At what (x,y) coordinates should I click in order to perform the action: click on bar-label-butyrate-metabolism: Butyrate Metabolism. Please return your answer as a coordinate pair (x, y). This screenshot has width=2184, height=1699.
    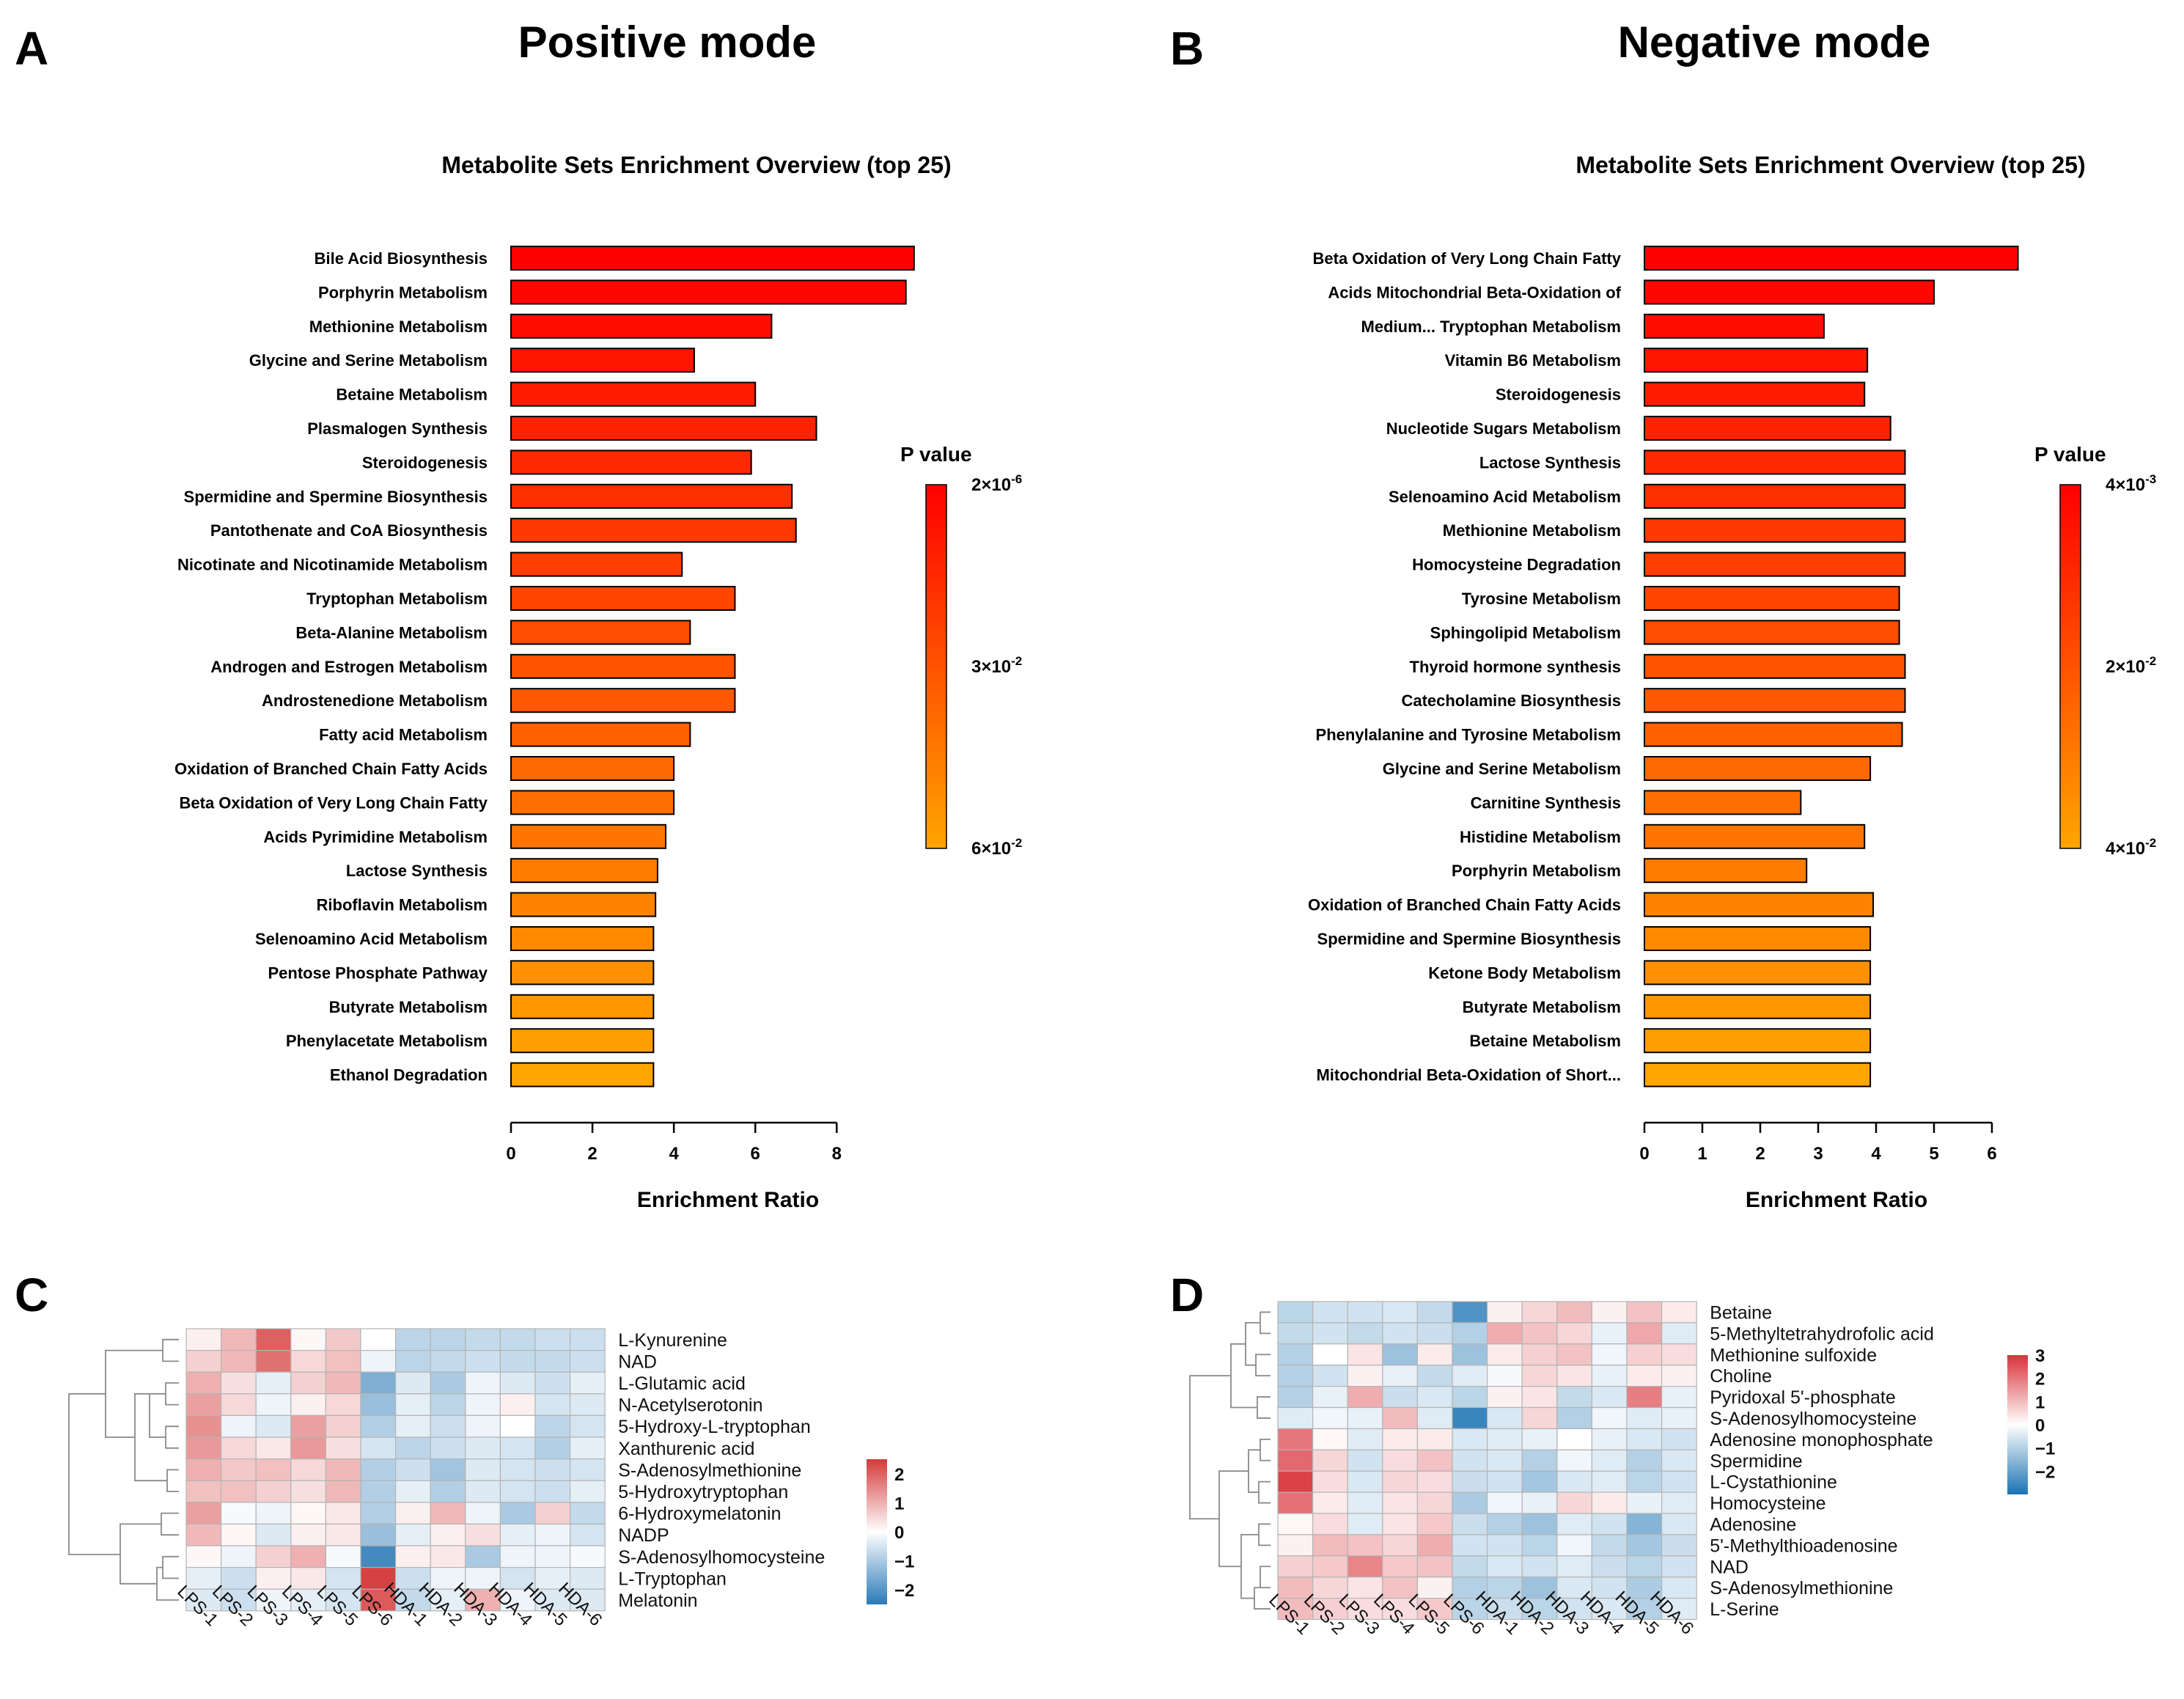
    Looking at the image, I should click on (409, 1007).